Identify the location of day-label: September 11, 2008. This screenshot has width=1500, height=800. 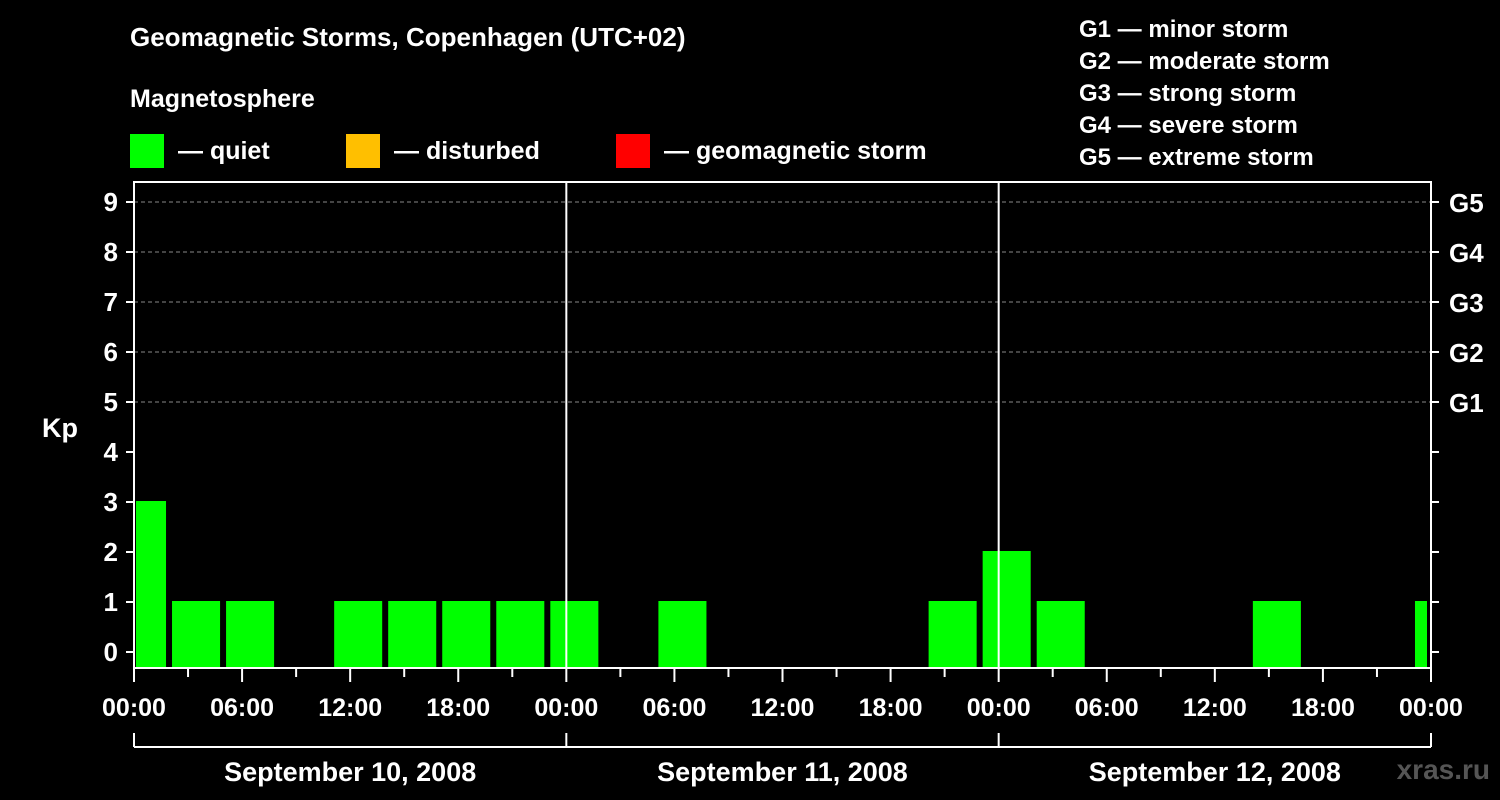
(782, 772).